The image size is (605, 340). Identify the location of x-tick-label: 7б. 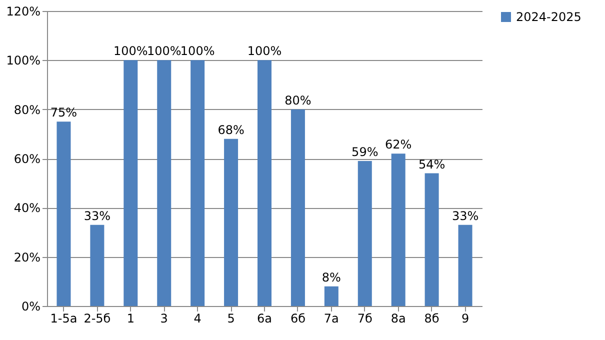
(364, 319).